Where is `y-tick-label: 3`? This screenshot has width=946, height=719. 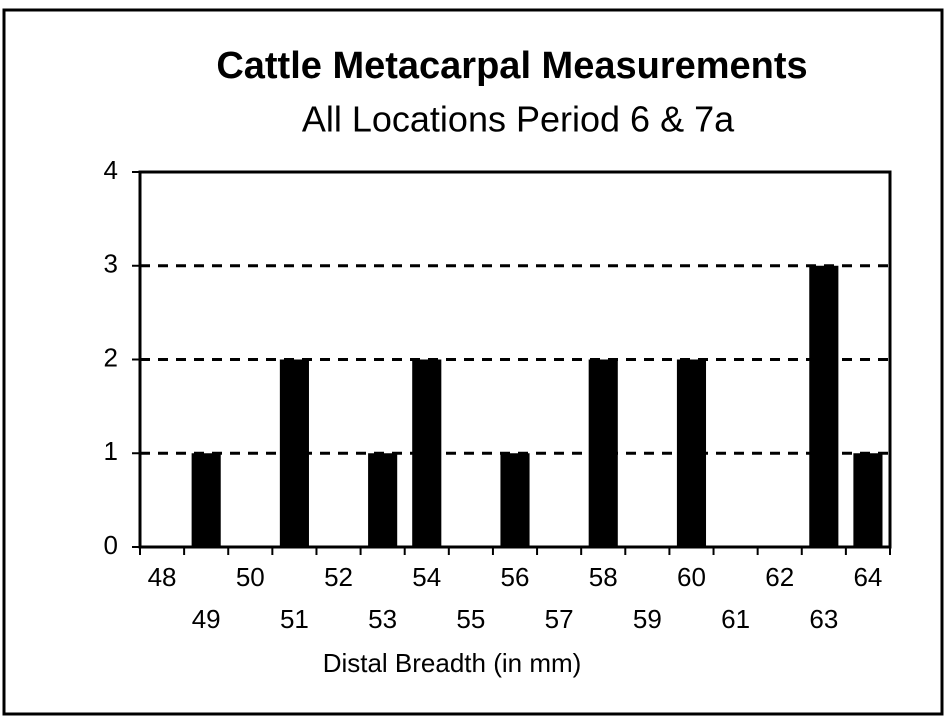 y-tick-label: 3 is located at coordinates (111, 264).